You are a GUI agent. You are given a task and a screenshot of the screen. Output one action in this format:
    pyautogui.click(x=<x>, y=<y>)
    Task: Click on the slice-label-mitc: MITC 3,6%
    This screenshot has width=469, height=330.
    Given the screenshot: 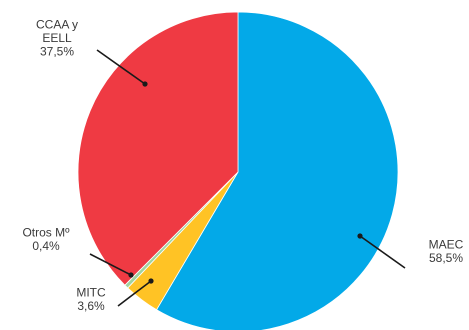 What is the action you would take?
    pyautogui.click(x=91, y=299)
    